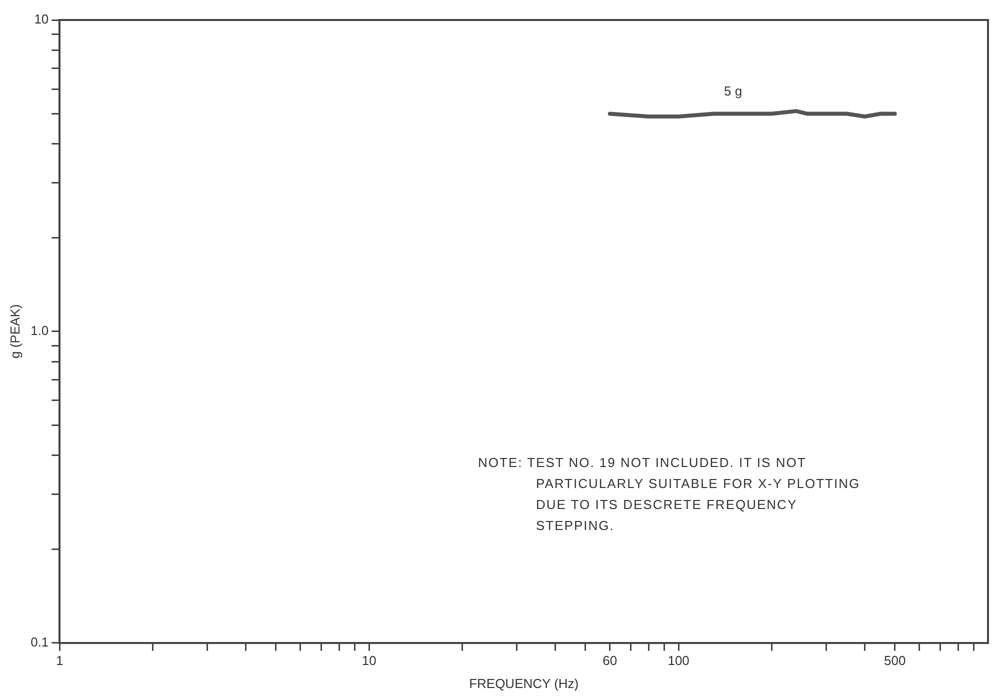  I want to click on x-tick-label: 10, so click(369, 660).